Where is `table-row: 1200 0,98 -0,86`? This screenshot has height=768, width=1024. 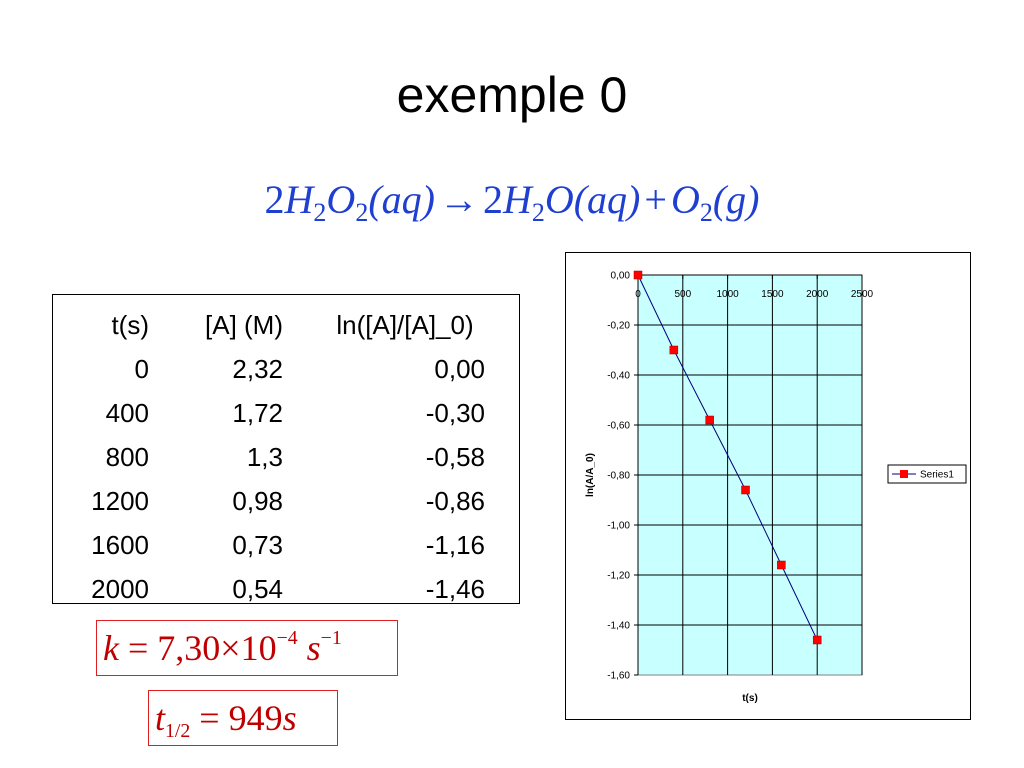
table-row: 1200 0,98 -0,86 is located at coordinates (289, 501).